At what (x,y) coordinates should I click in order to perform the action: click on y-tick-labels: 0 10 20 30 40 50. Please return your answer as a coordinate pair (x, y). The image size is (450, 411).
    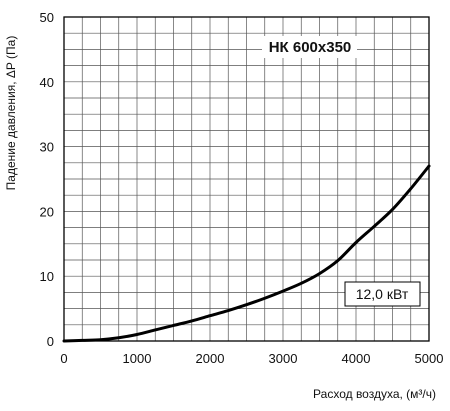
    Looking at the image, I should click on (47, 179).